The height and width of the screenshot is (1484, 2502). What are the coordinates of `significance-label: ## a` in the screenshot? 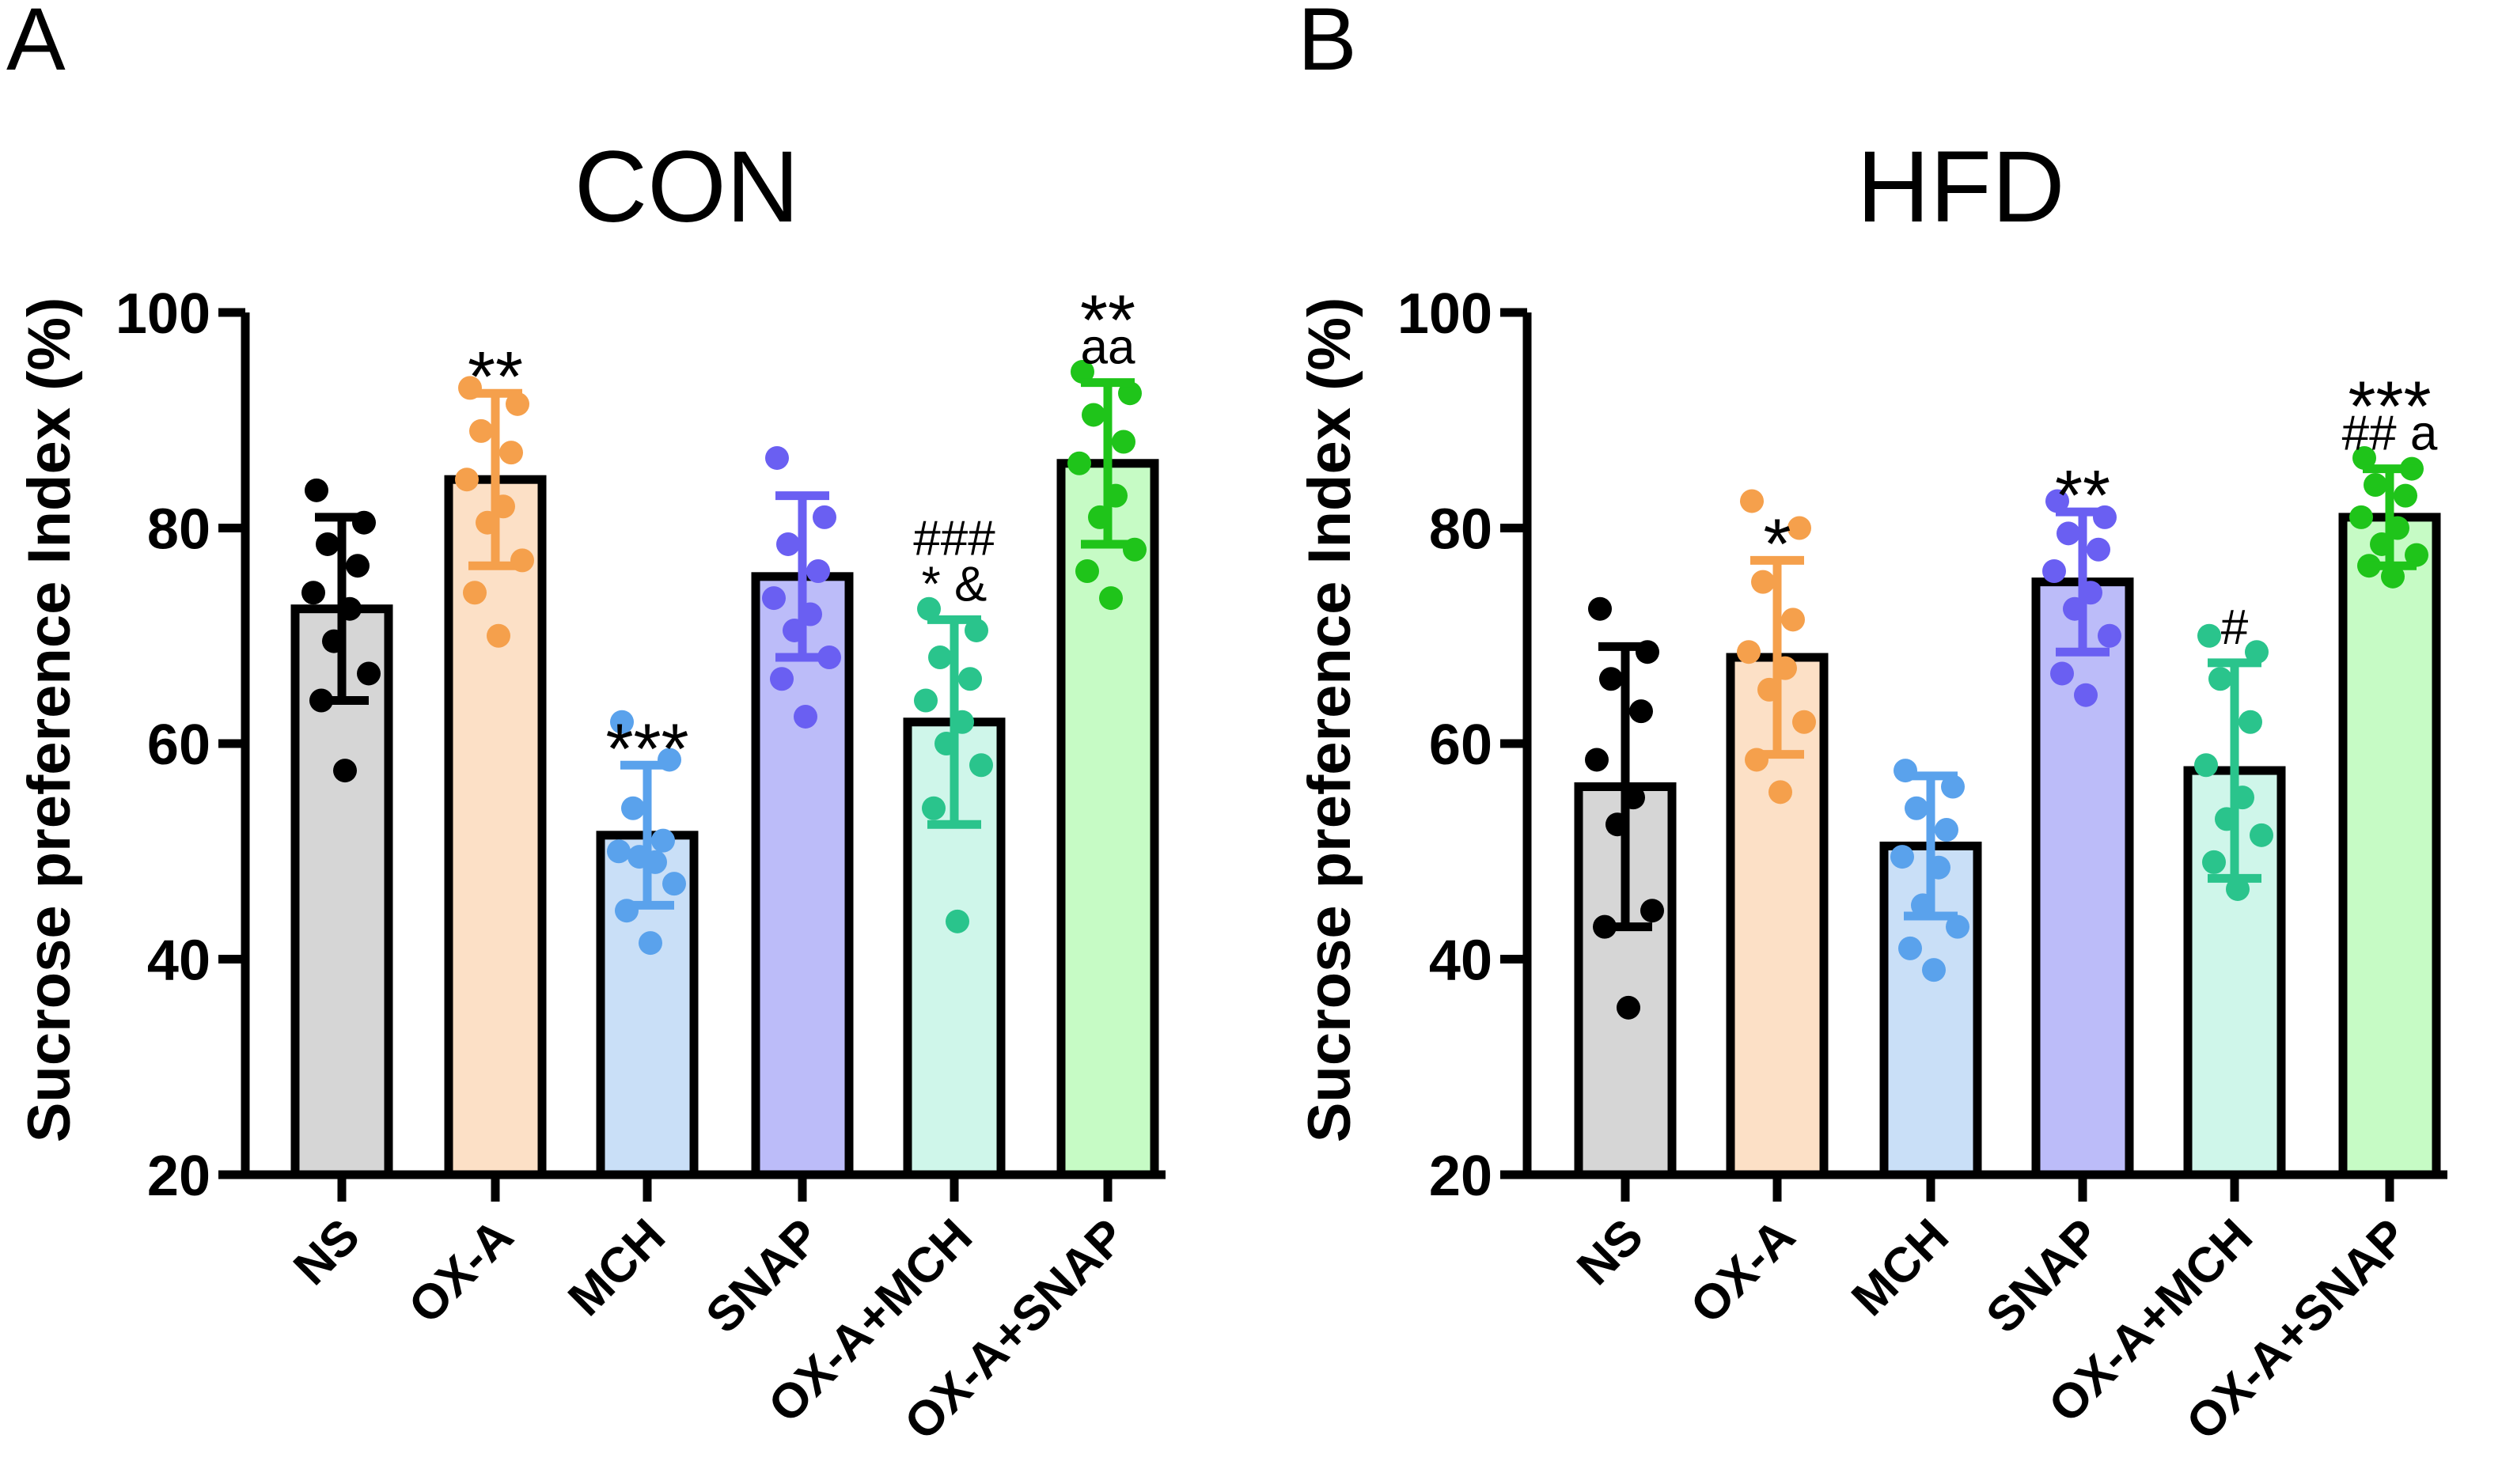 It's located at (2390, 434).